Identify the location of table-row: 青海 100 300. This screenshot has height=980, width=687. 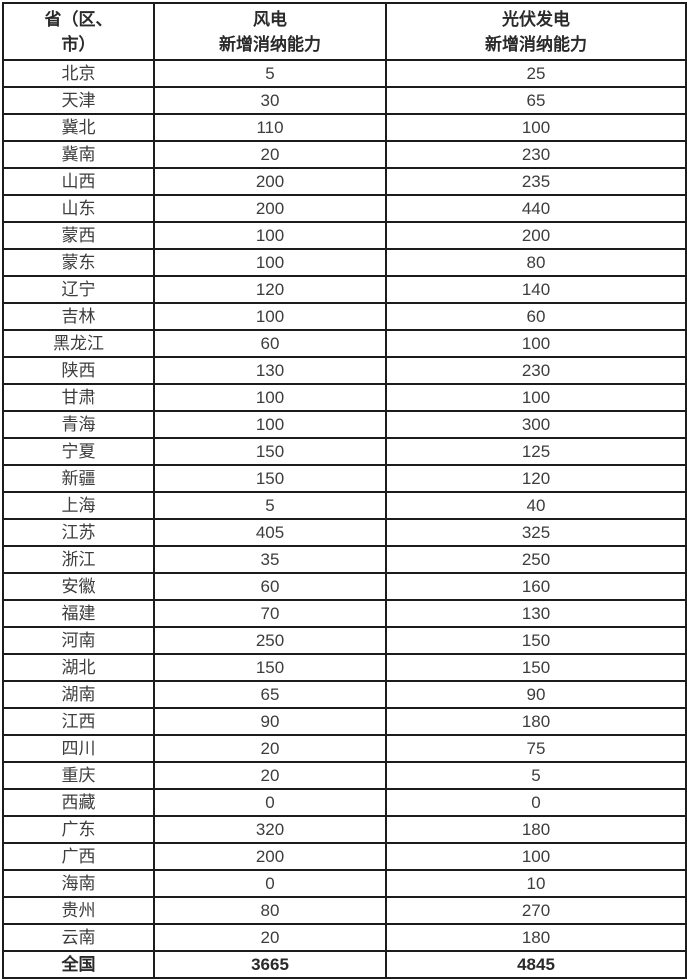
(344, 424).